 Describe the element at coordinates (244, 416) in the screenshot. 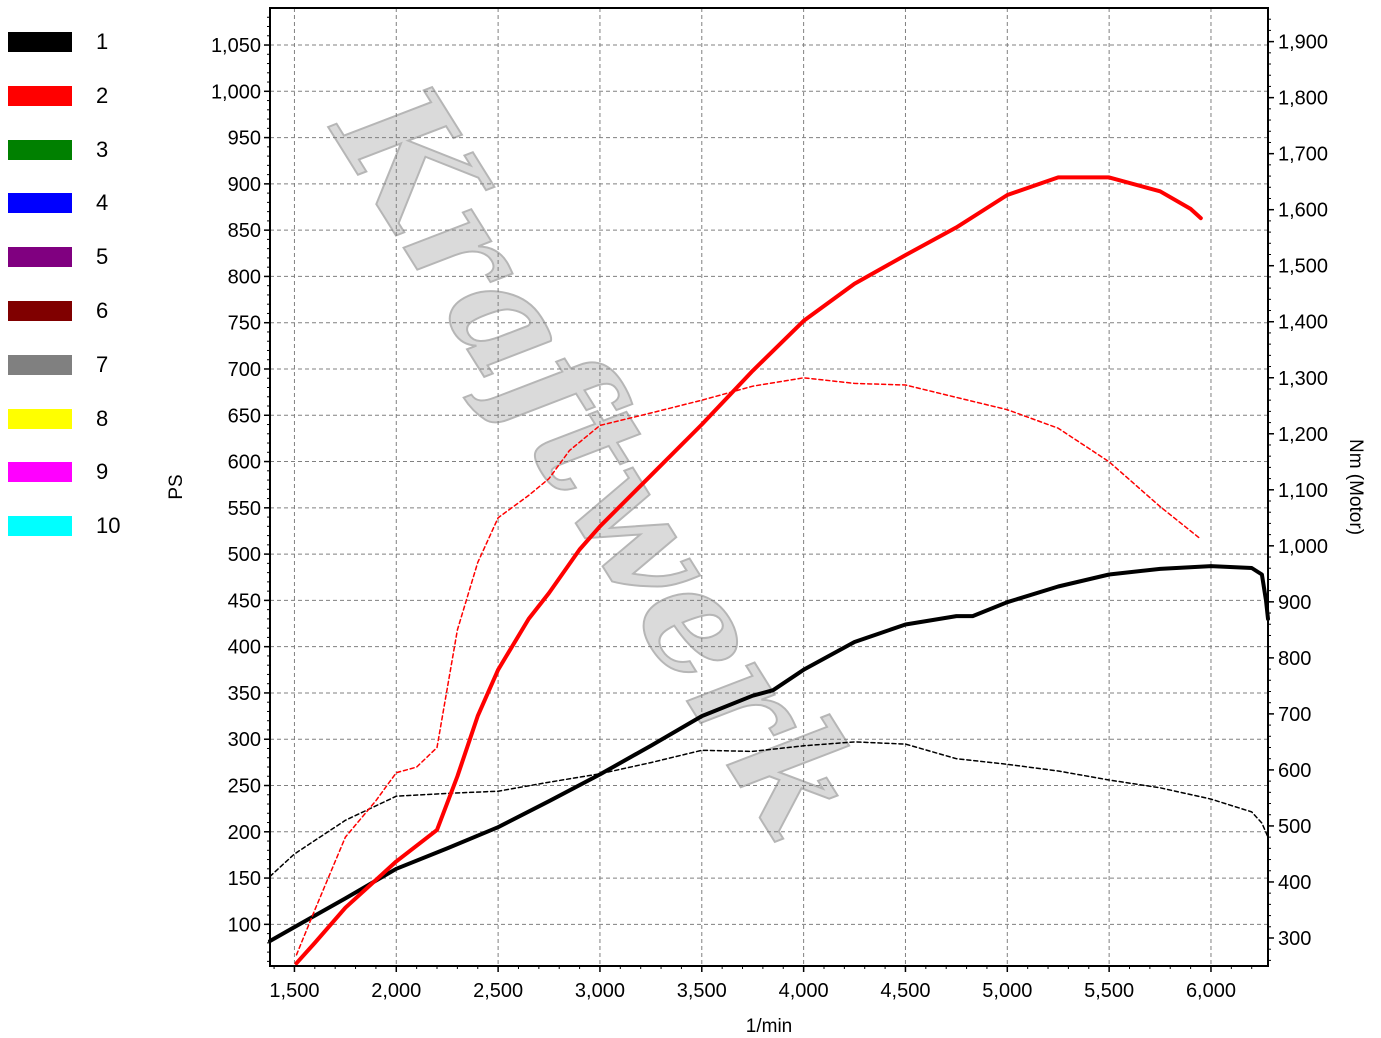

I see `y-left-tick-label: 650` at that location.